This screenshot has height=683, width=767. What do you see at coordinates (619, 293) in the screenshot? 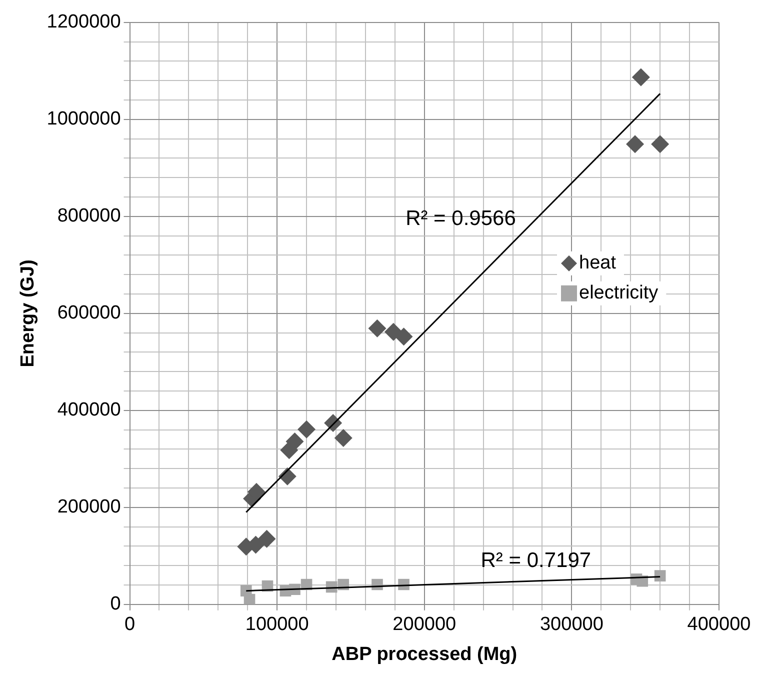
I see `legend-label: electricity` at bounding box center [619, 293].